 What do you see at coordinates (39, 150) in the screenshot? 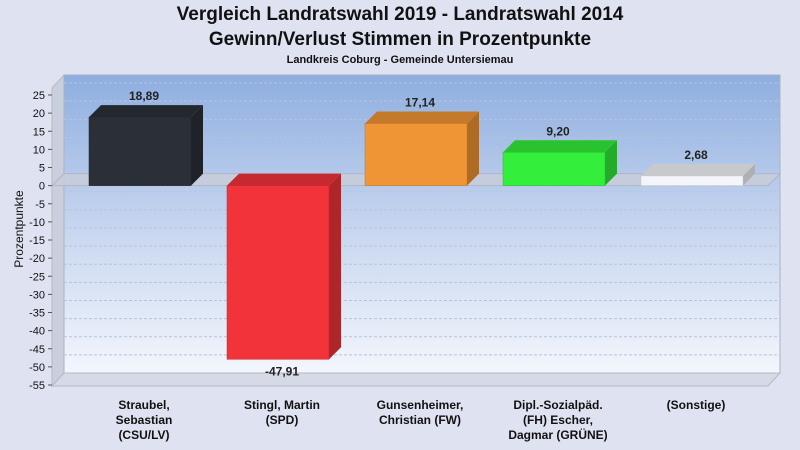
I see `y-tick-label: 10` at bounding box center [39, 150].